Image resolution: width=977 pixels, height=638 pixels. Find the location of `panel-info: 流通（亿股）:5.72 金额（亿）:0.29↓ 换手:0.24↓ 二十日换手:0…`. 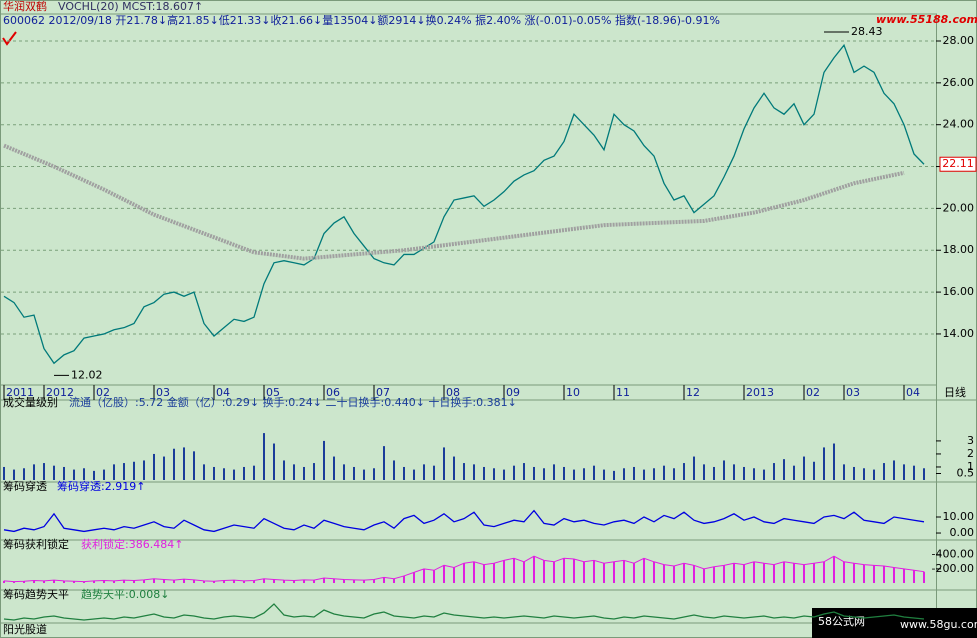

panel-info: 流通（亿股）:5.72 金额（亿）:0.29↓ 换手:0.24↓ 二十日换手:0… is located at coordinates (293, 402).